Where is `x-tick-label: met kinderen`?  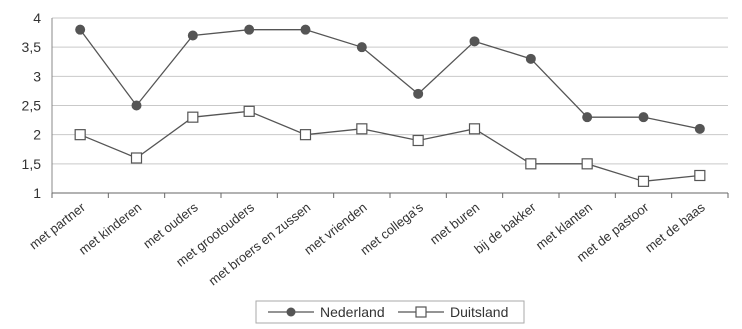
x-tick-label: met kinderen is located at coordinates (110, 229).